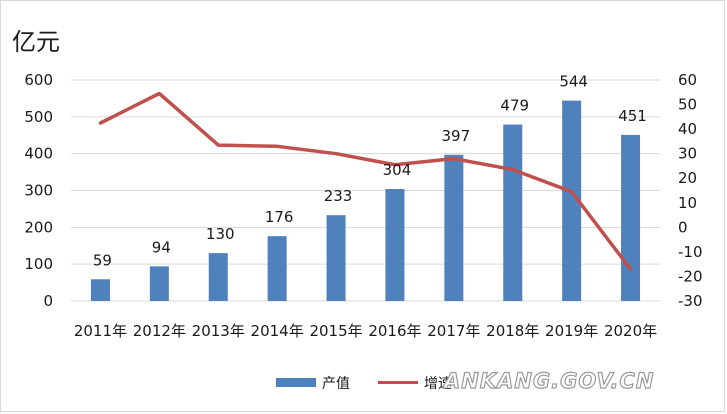 The height and width of the screenshot is (414, 727). What do you see at coordinates (512, 331) in the screenshot?
I see `x-tick-label: 2018年` at bounding box center [512, 331].